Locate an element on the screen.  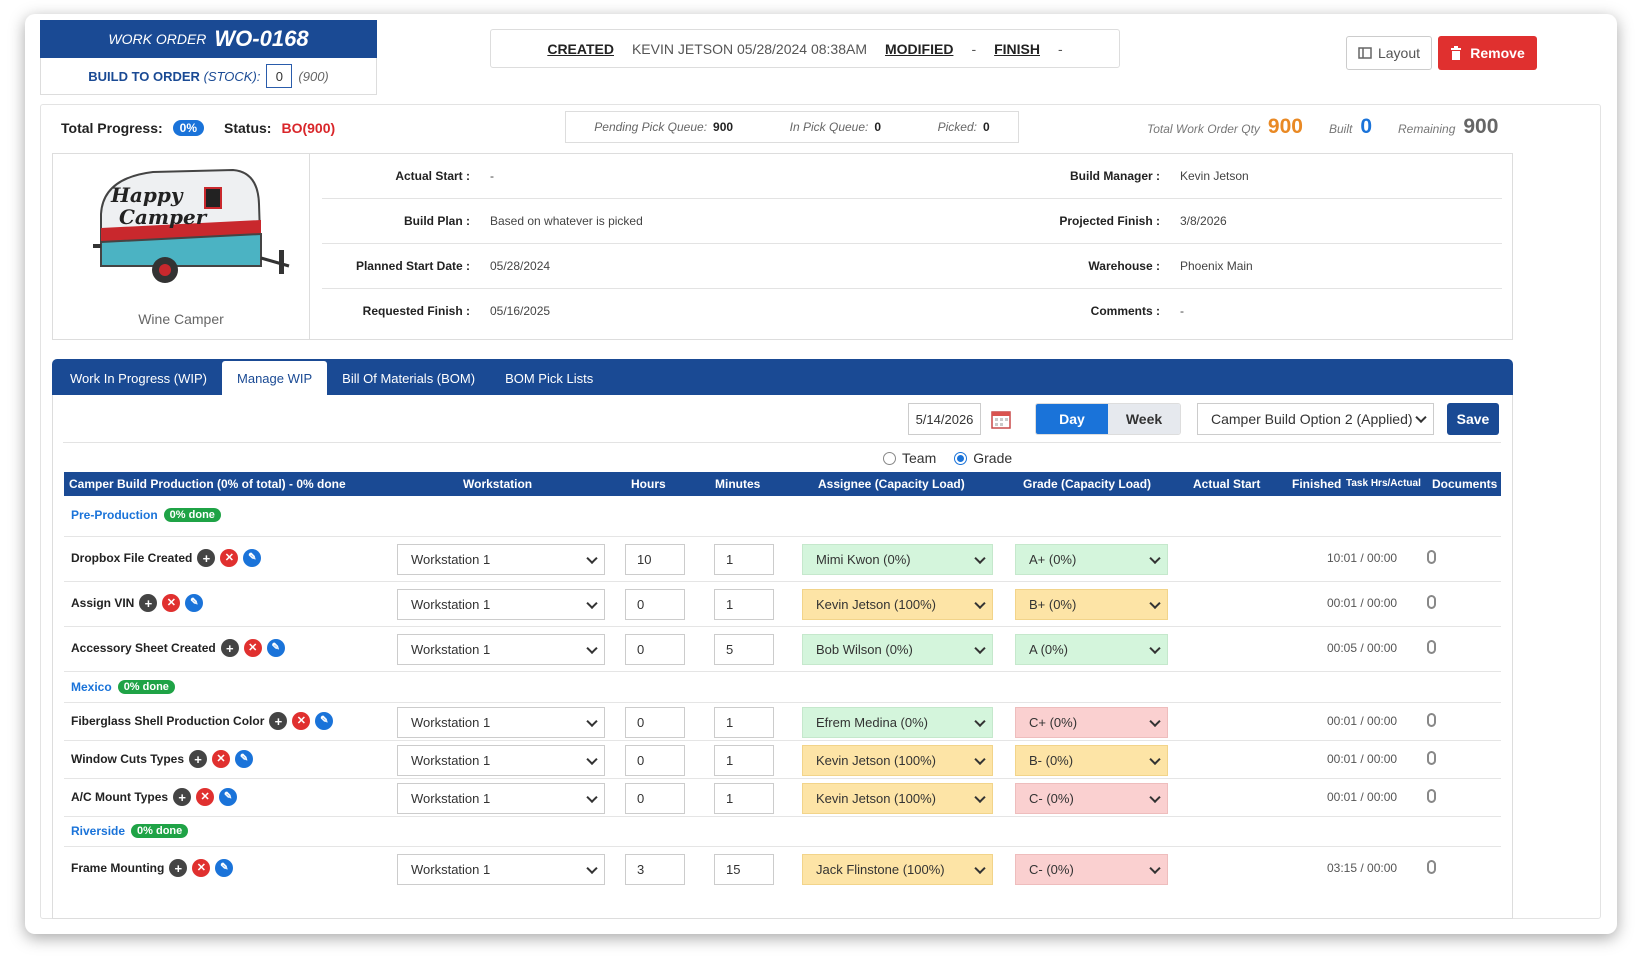
grade-select: B+ (0%) is located at coordinates (1091, 604).